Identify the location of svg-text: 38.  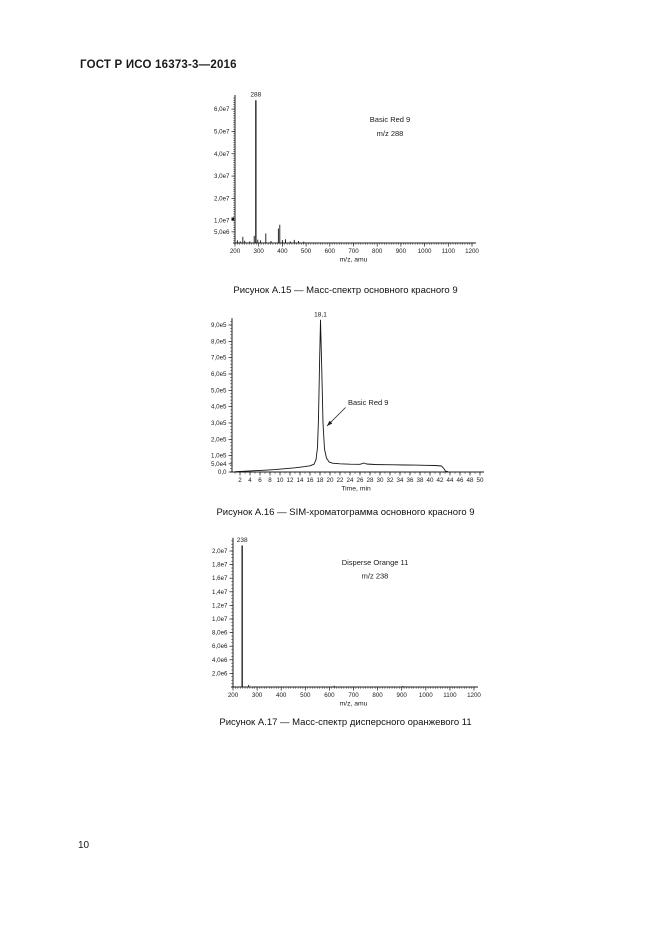
(420, 480).